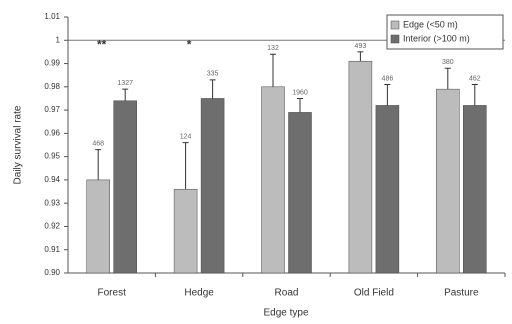 The width and height of the screenshot is (512, 324). I want to click on y-axis-label: Daily survival rate, so click(18, 144).